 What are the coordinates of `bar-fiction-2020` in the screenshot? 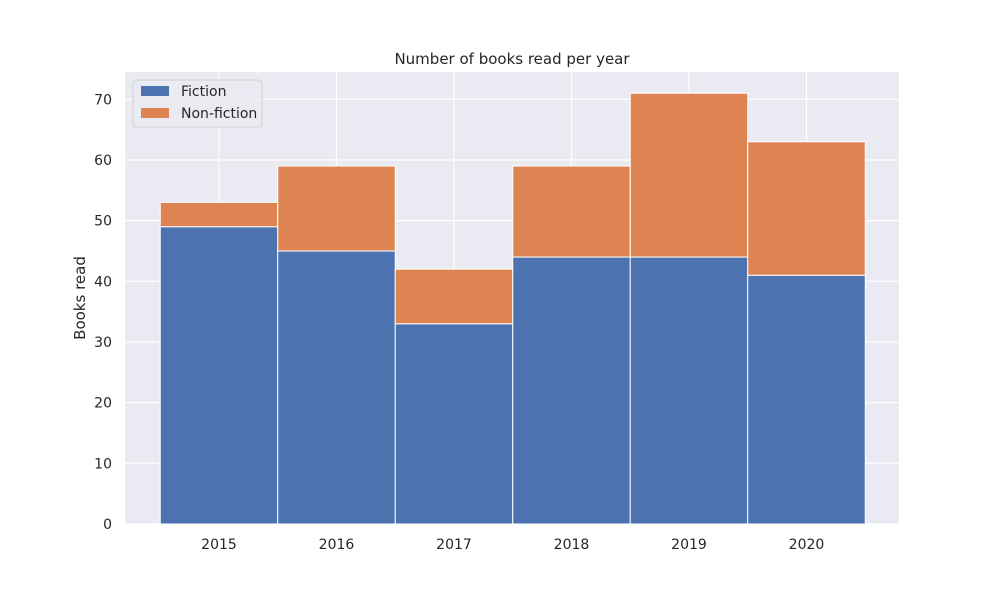 It's located at (806, 399).